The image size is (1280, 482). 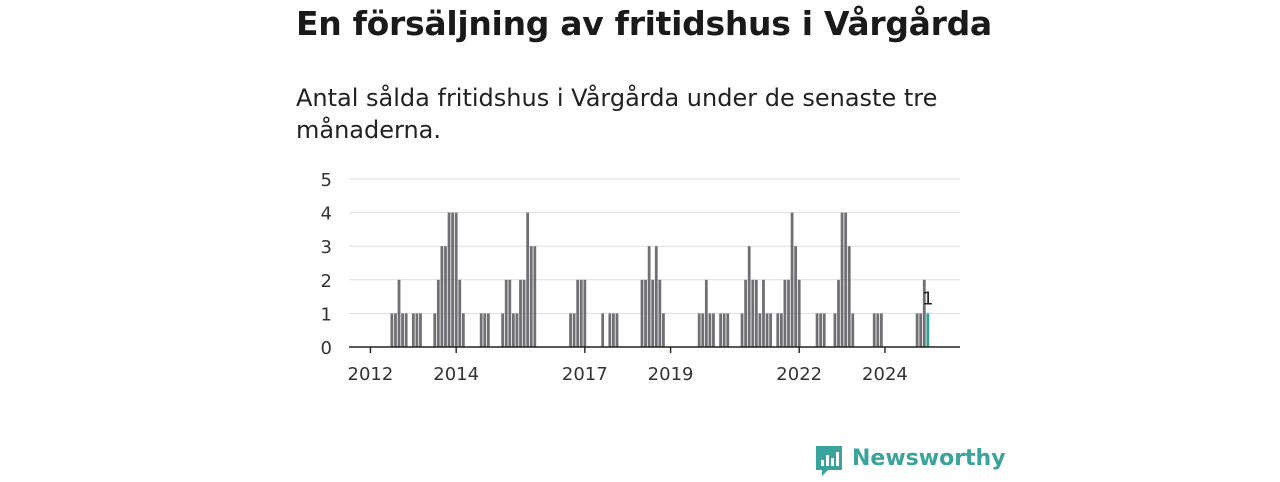 What do you see at coordinates (671, 374) in the screenshot?
I see `x-tick-label: 2019` at bounding box center [671, 374].